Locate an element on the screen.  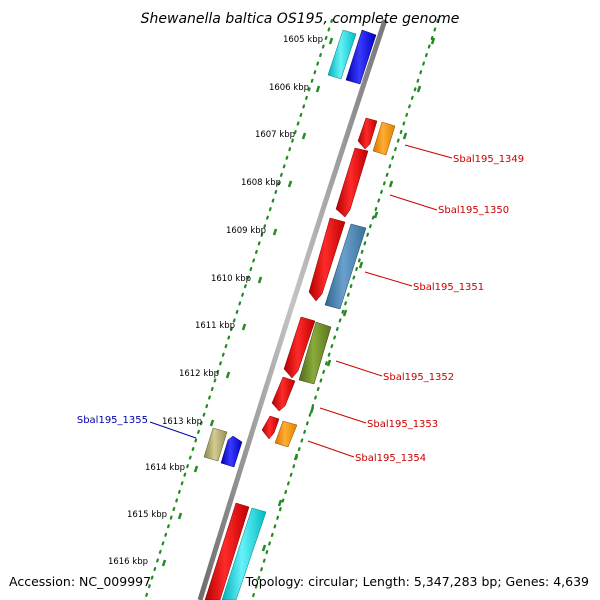
feature-olive is located at coordinates (315, 353).